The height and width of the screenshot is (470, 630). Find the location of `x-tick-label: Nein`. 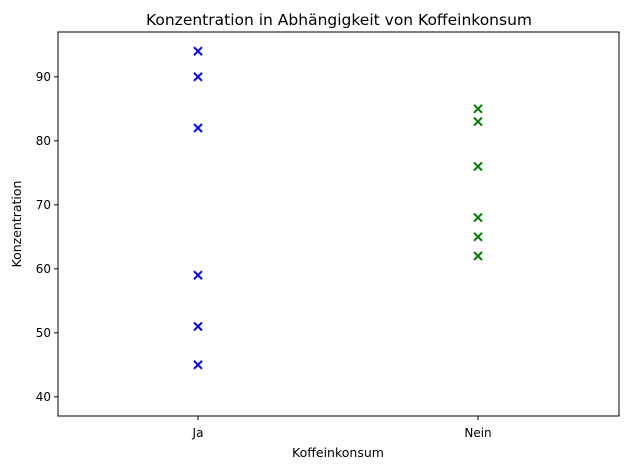

x-tick-label: Nein is located at coordinates (477, 433).